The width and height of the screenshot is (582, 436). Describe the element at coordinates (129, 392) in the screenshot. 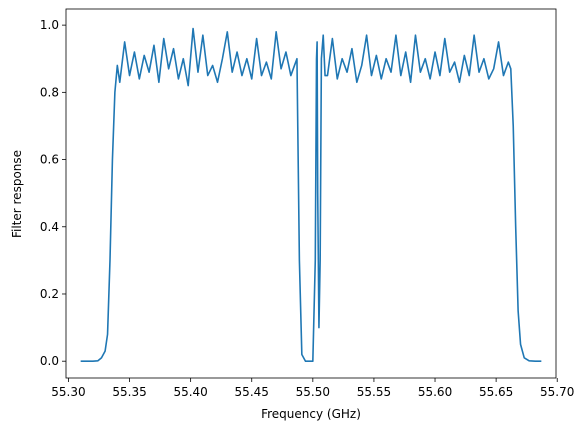

I see `x-tick-label: 55.35` at that location.